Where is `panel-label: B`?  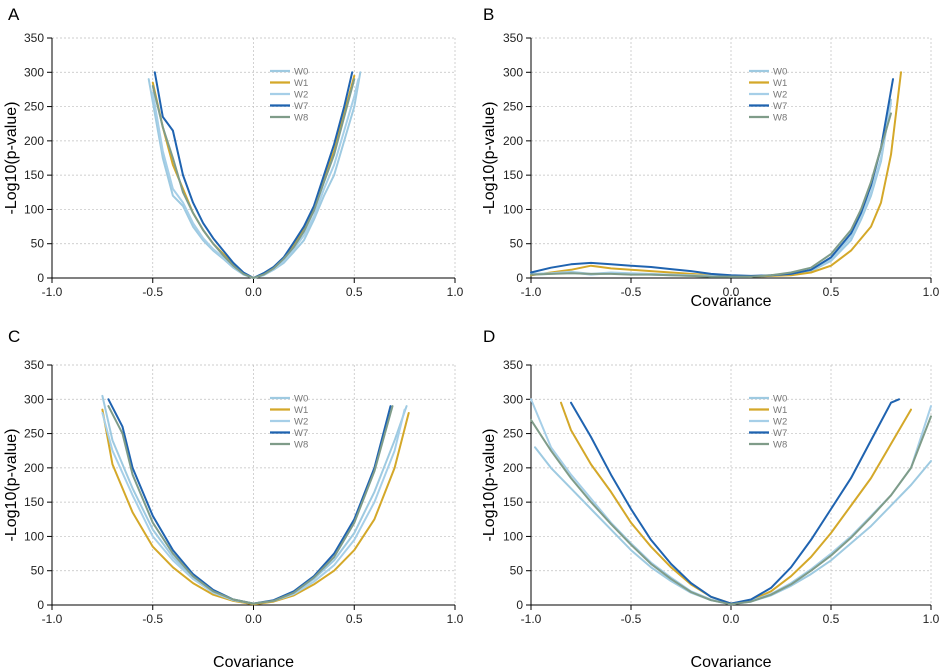 panel-label: B is located at coordinates (488, 14).